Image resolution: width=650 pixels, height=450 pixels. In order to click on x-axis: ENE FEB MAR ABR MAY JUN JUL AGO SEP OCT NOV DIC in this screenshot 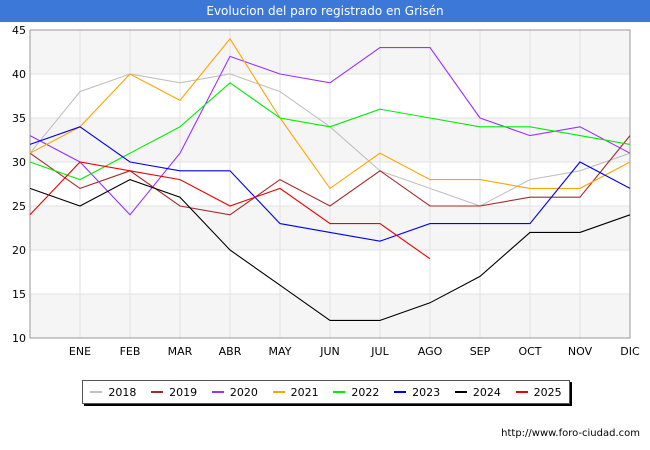, I will do `click(354, 351)`.